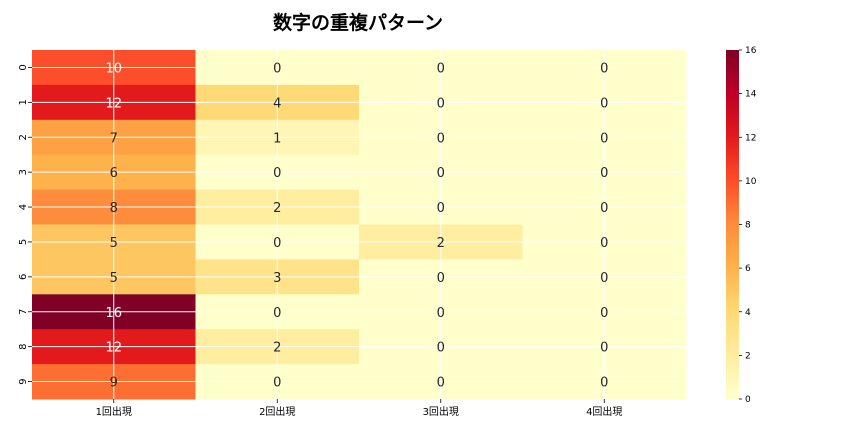 The width and height of the screenshot is (864, 432). What do you see at coordinates (23, 312) in the screenshot?
I see `y-tick-label: 7` at bounding box center [23, 312].